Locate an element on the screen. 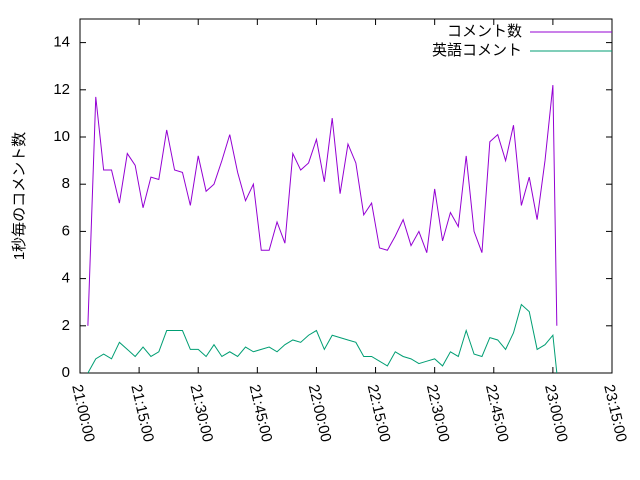 Image resolution: width=640 pixels, height=480 pixels. y-tick-label: 12 is located at coordinates (61, 89).